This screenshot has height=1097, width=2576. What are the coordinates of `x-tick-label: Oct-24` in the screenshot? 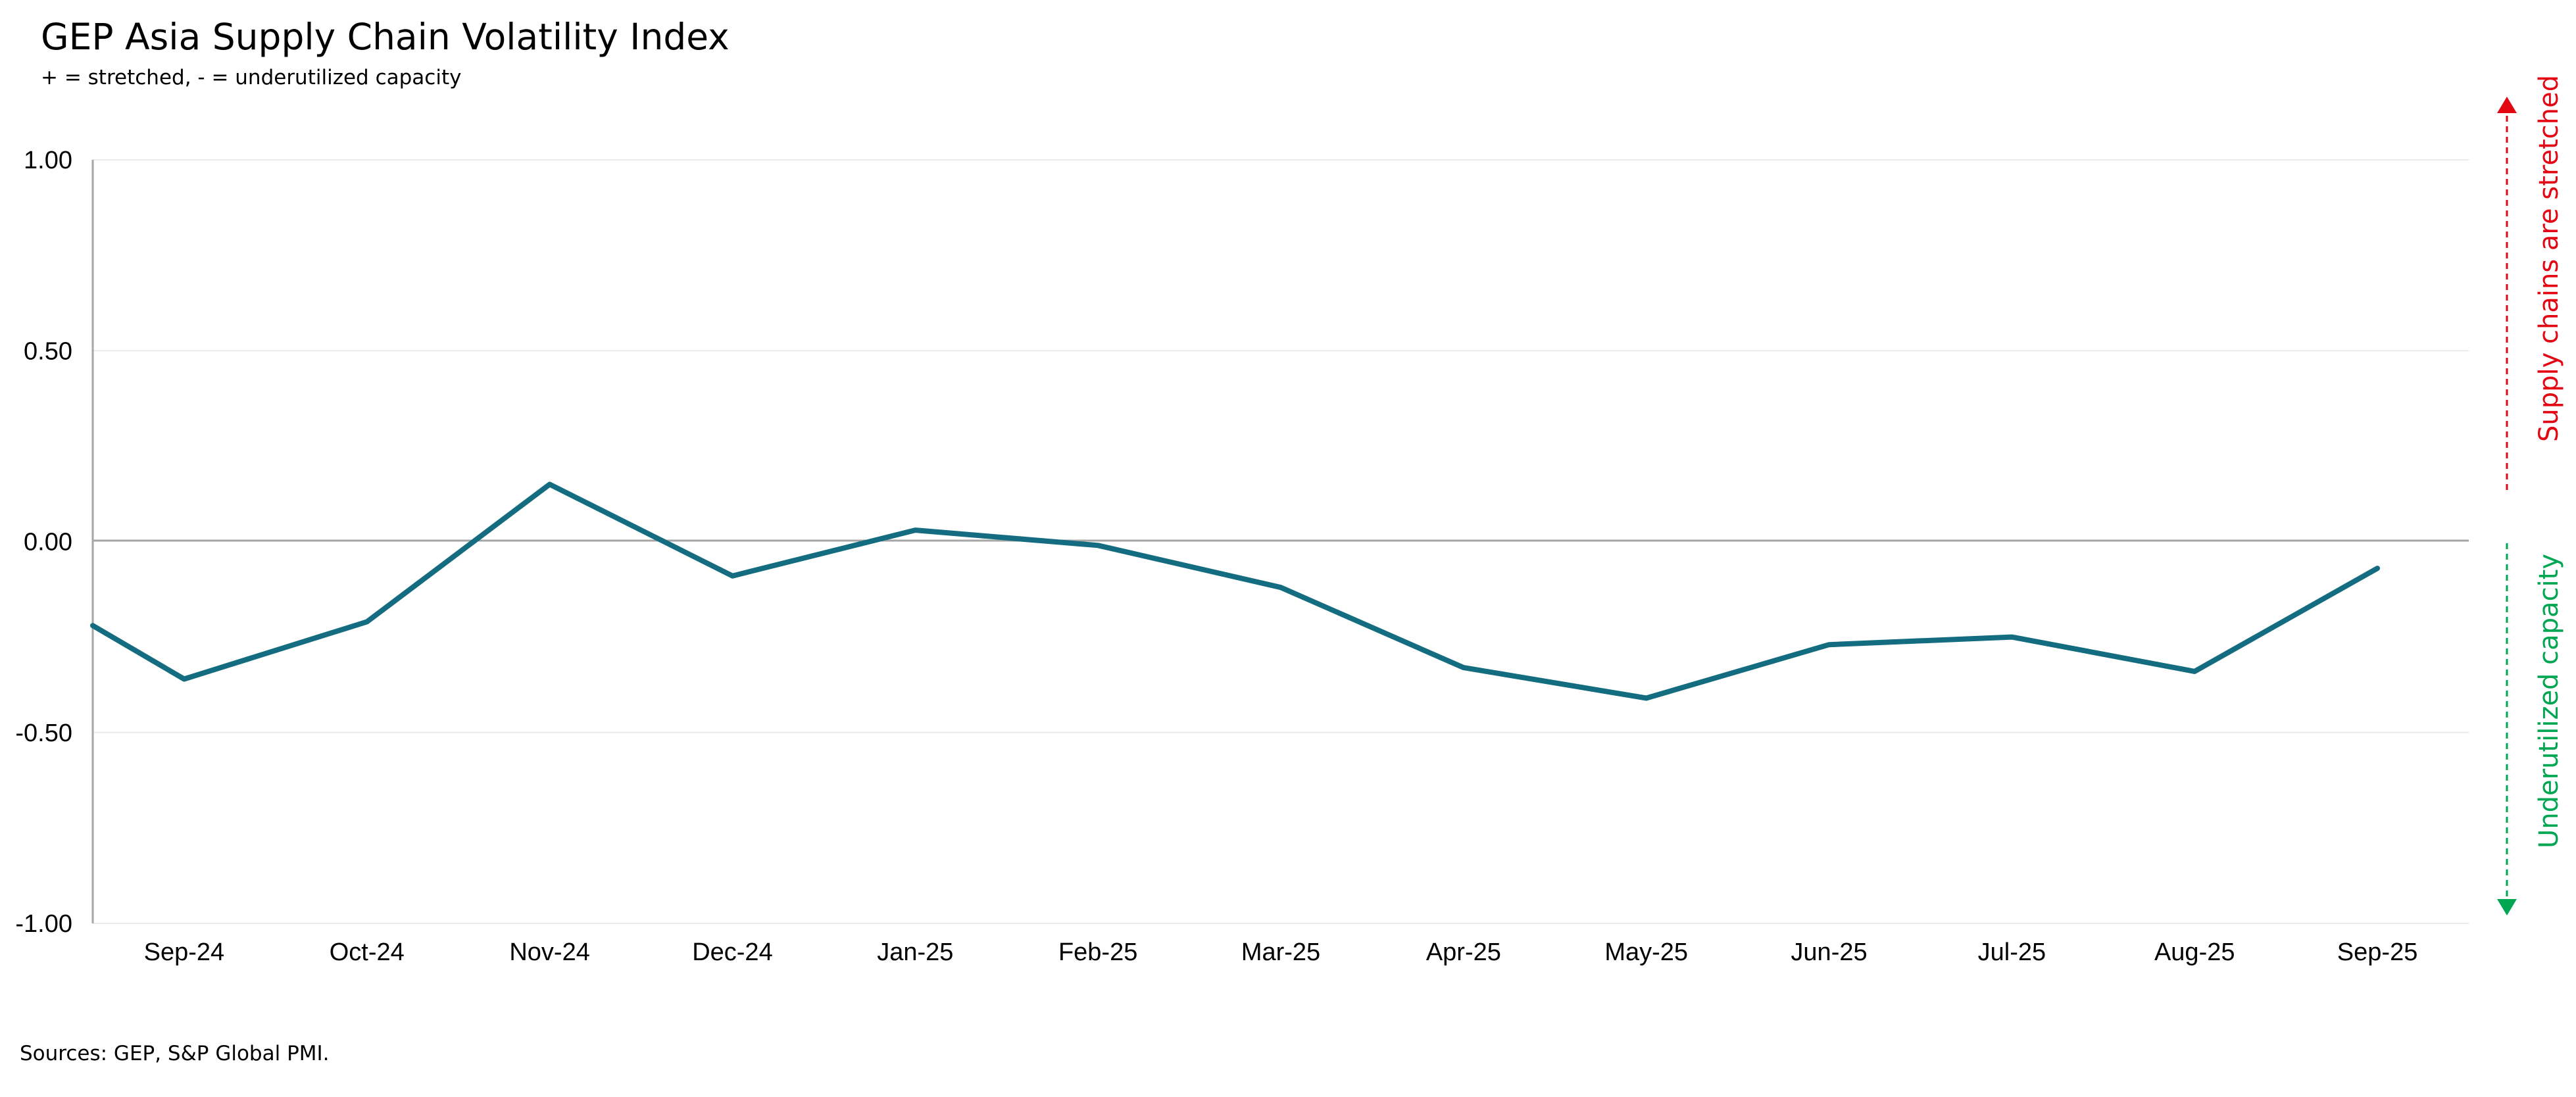 It's located at (367, 952).